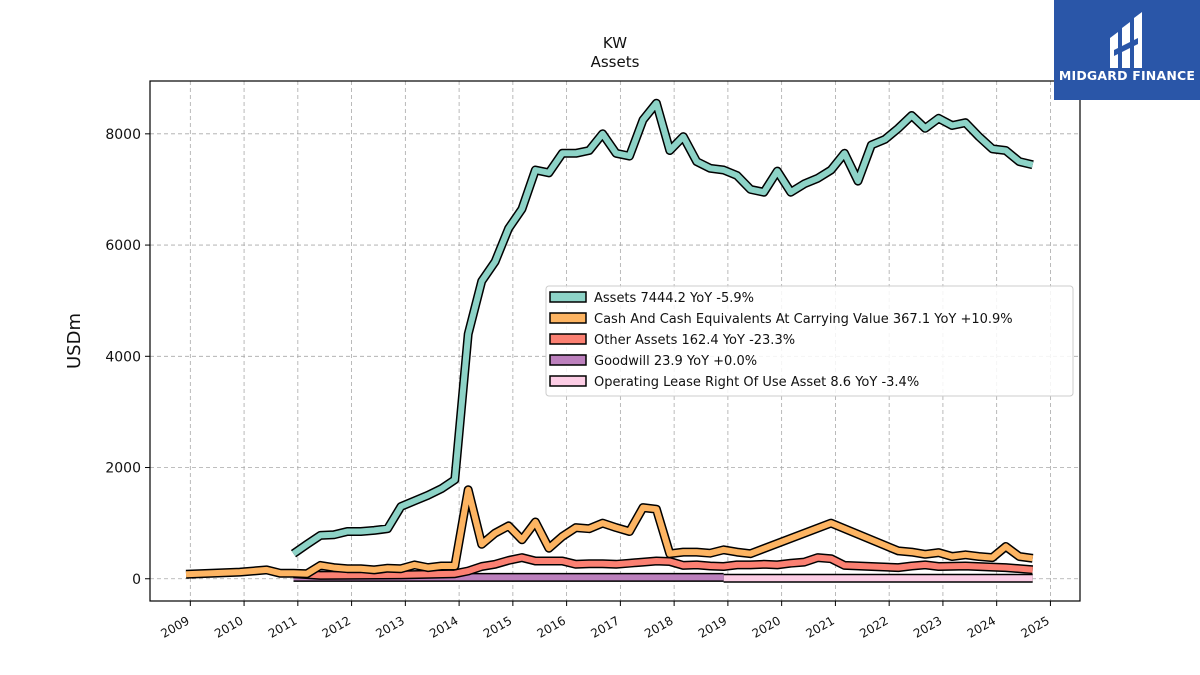 The image size is (1200, 675). Describe the element at coordinates (74, 341) in the screenshot. I see `y-axis-label: USDm` at that location.